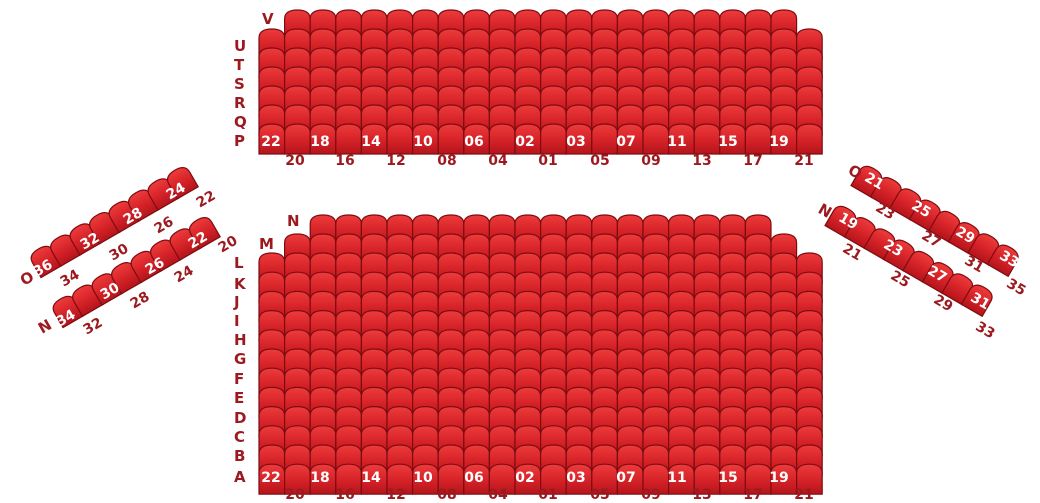 The width and height of the screenshot is (1040, 503). Describe the element at coordinates (240, 340) in the screenshot. I see `row-label: H` at that location.